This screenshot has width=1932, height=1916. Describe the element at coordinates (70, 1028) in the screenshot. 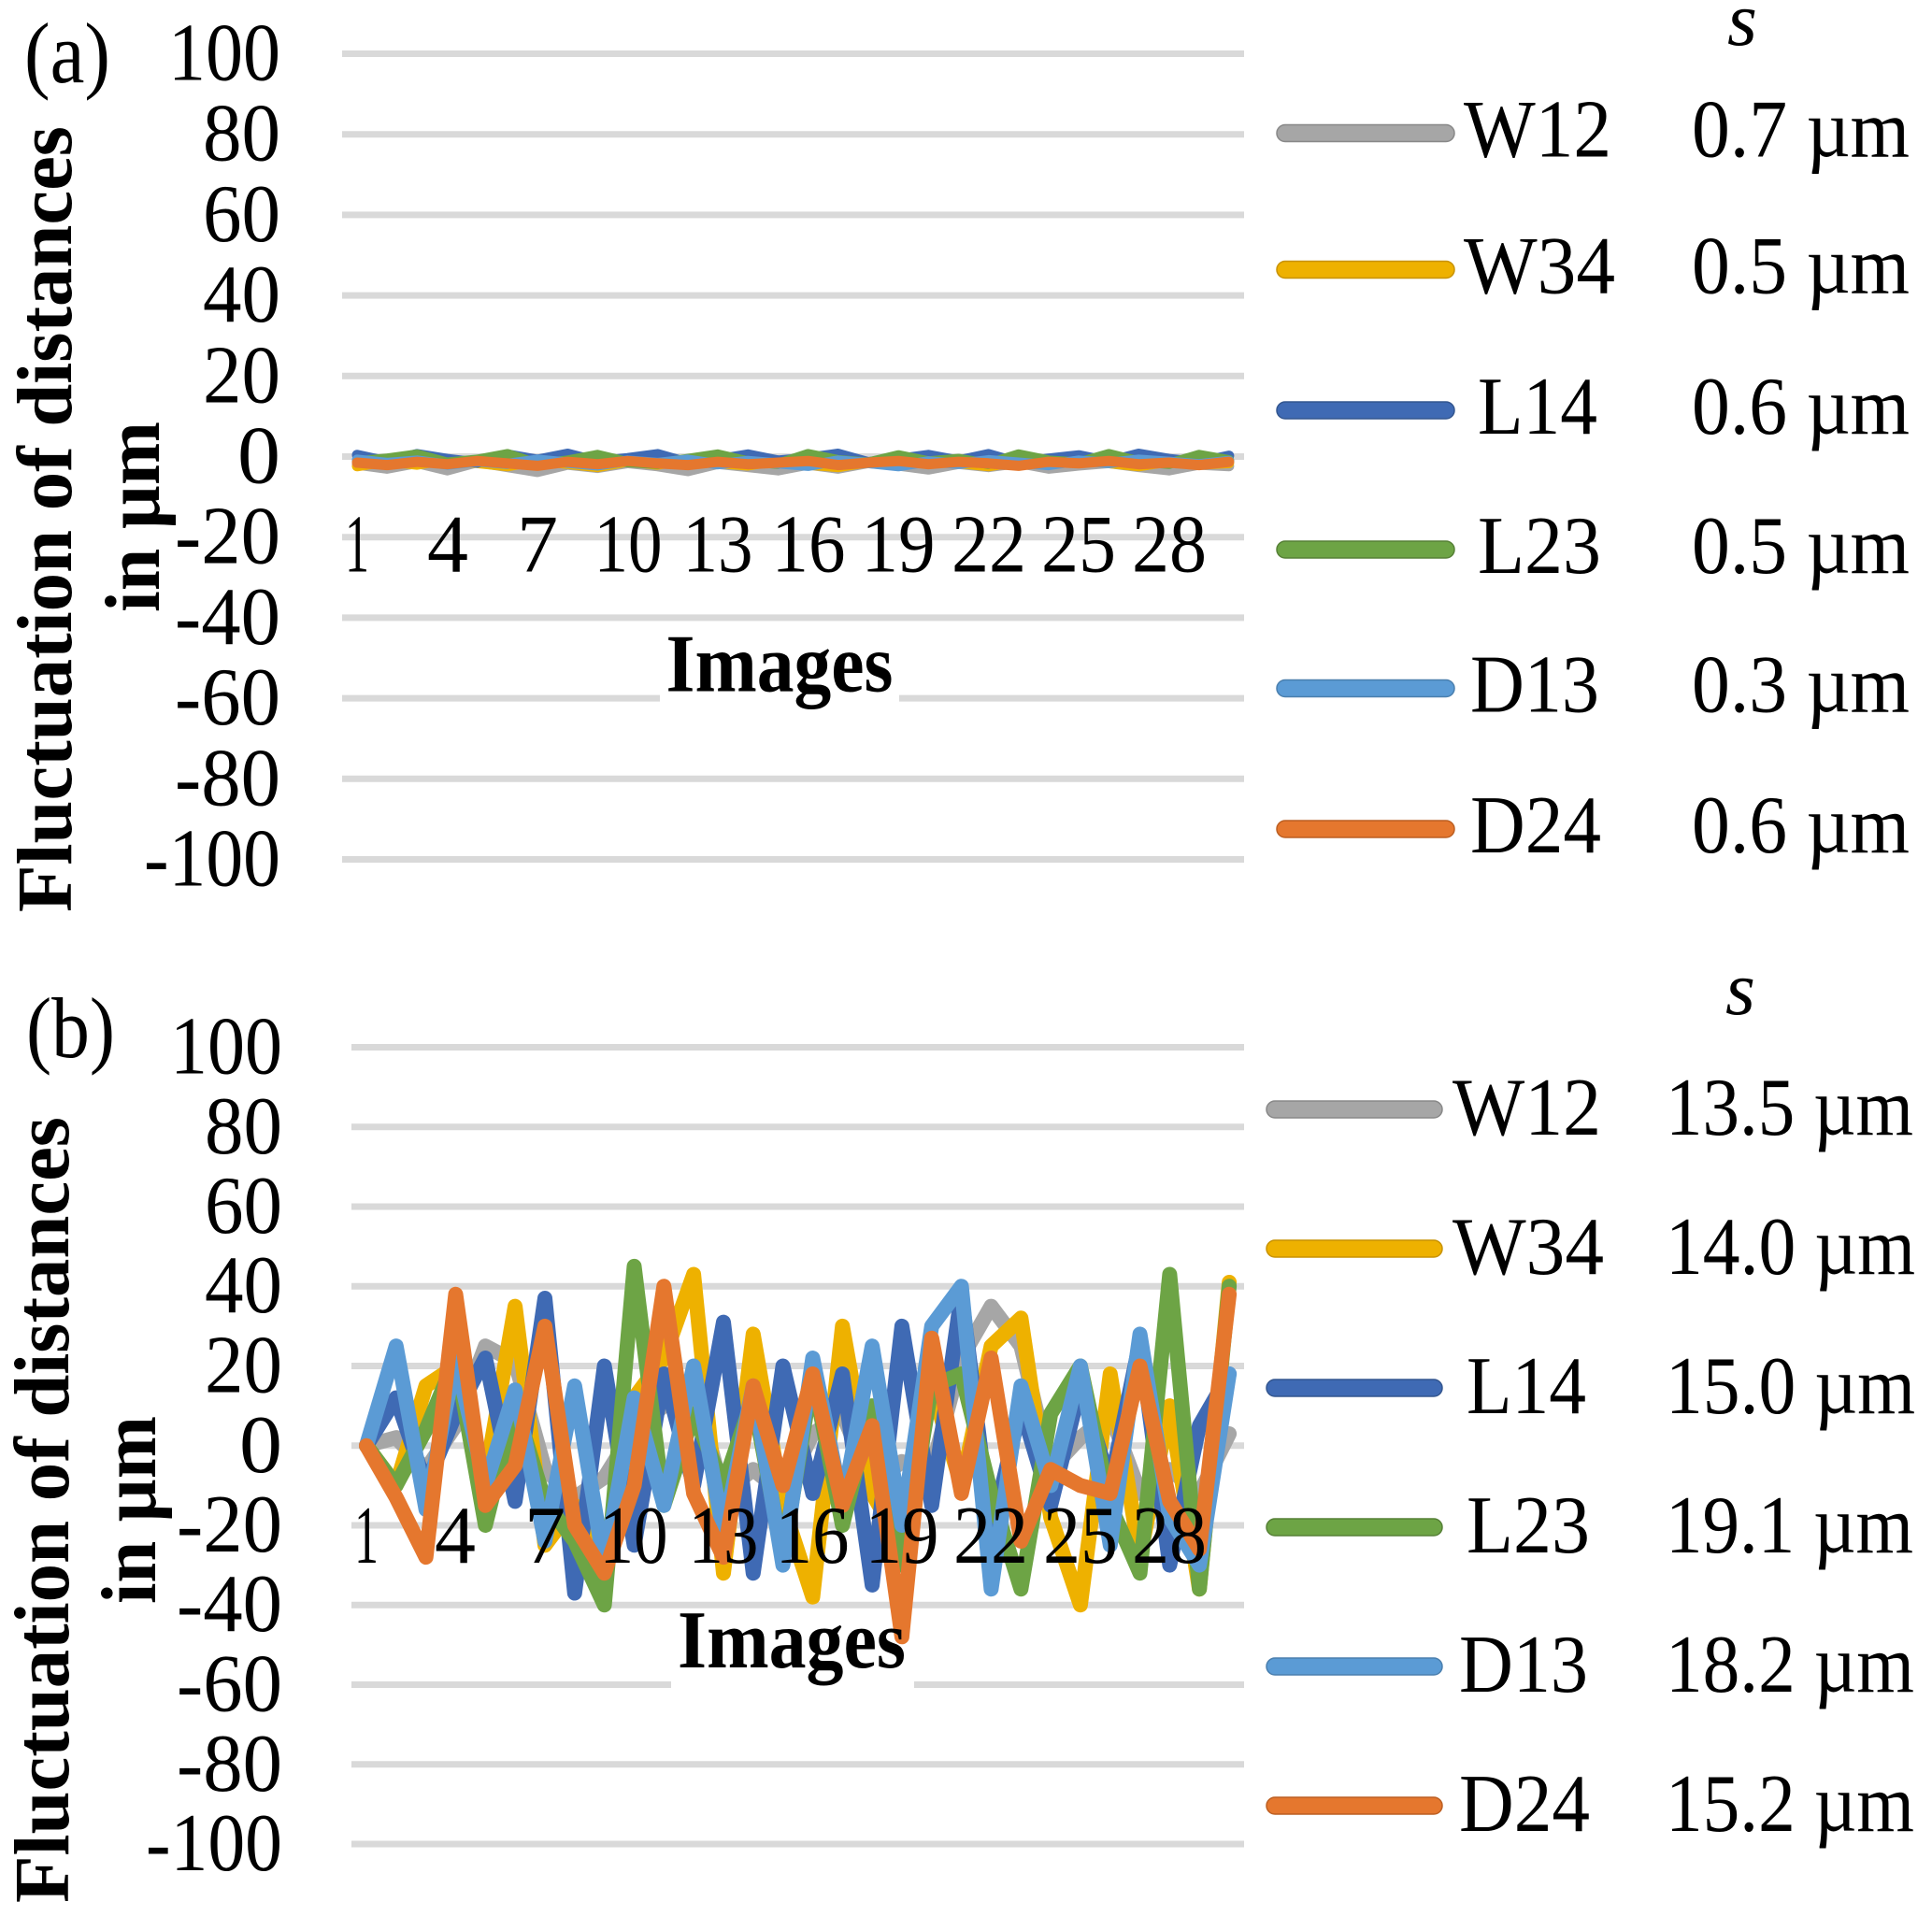

I see `svg-text: (b)` at that location.